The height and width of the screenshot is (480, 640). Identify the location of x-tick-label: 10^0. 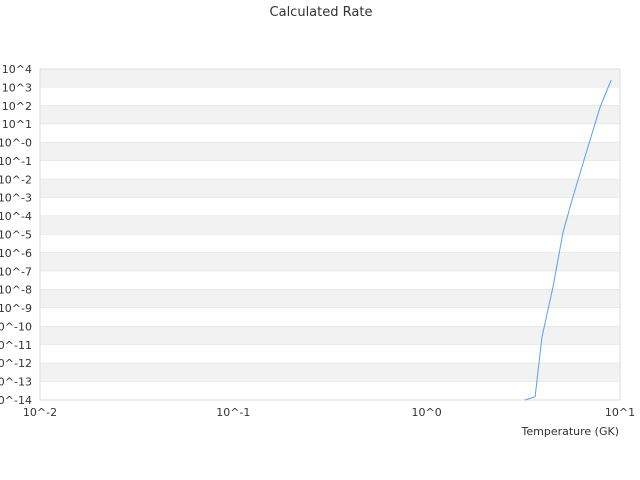
(427, 412).